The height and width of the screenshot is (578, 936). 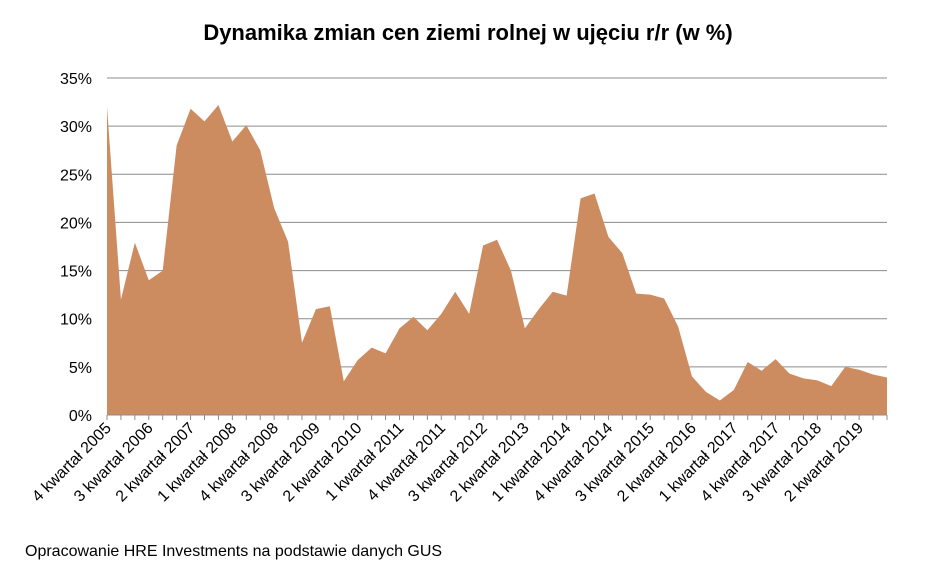 I want to click on y-tick-label: 25%, so click(x=76, y=175).